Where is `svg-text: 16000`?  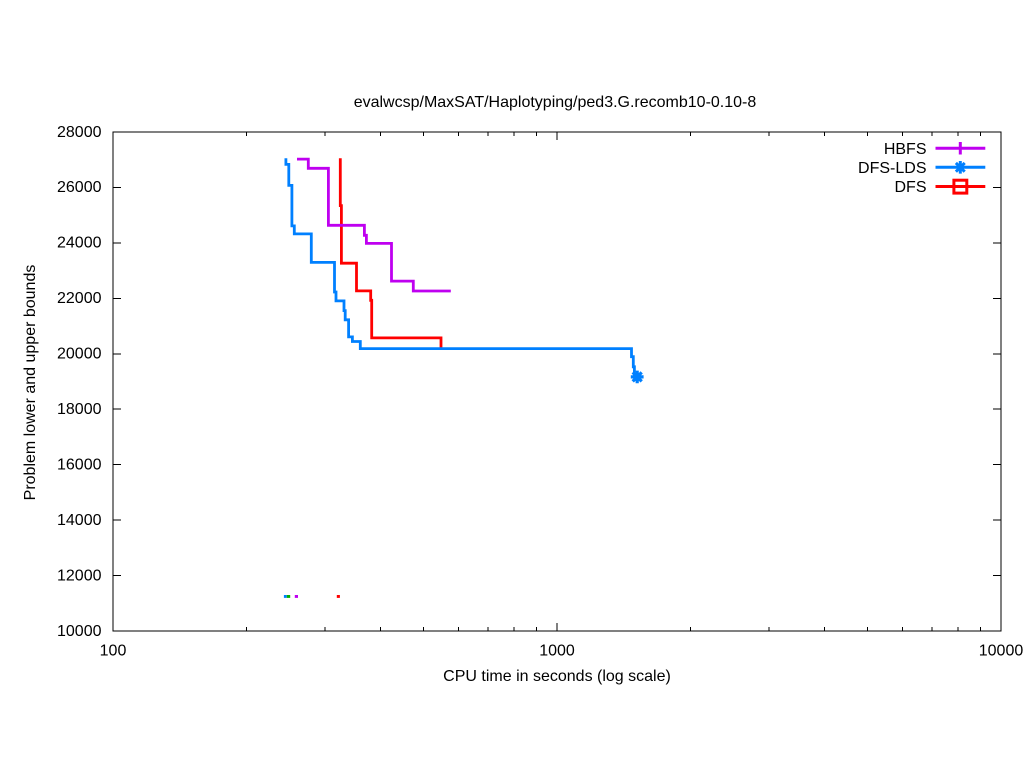
svg-text: 16000 is located at coordinates (79, 465).